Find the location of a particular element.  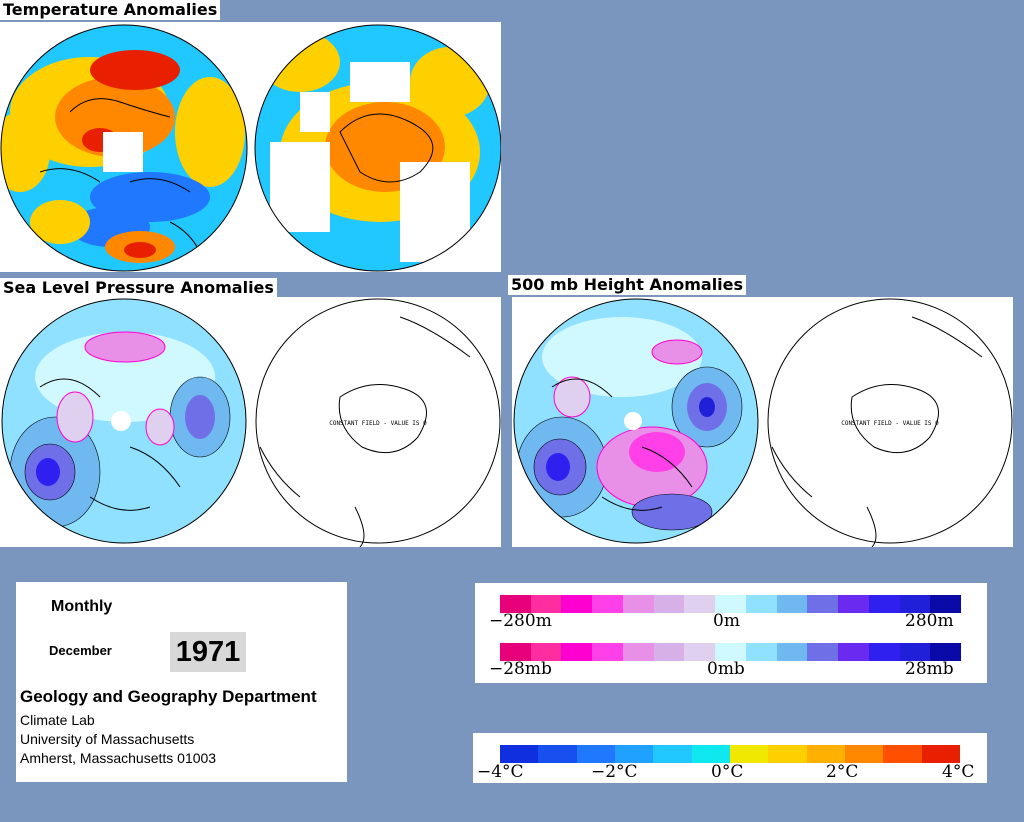

height-title: 500 mb Height Anomalies is located at coordinates (627, 285).